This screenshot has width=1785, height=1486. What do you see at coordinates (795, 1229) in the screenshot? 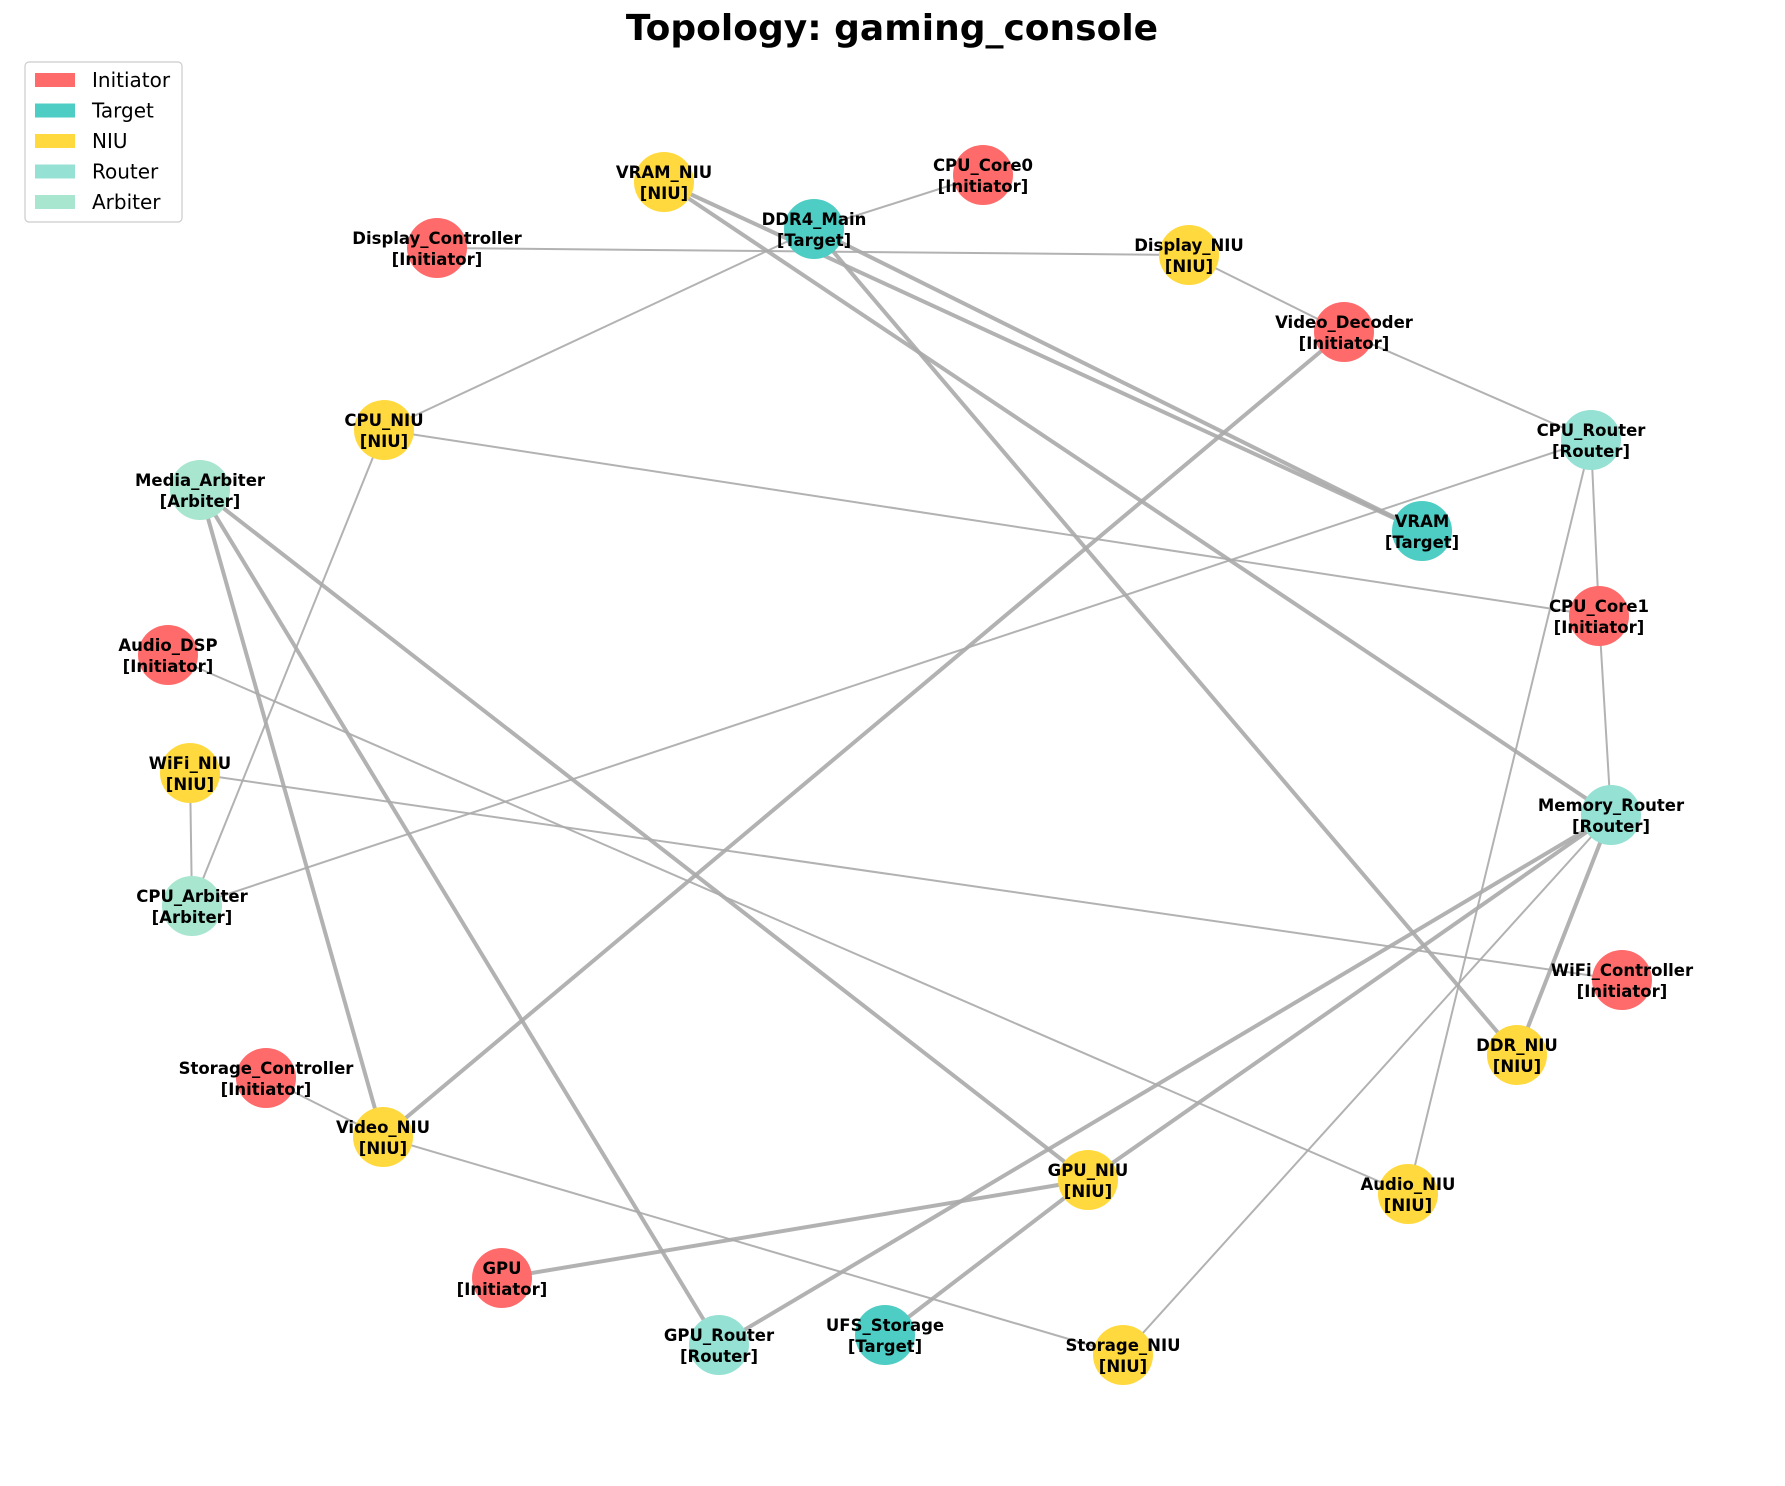
I see `edge-gpu-gpu-niu` at bounding box center [795, 1229].